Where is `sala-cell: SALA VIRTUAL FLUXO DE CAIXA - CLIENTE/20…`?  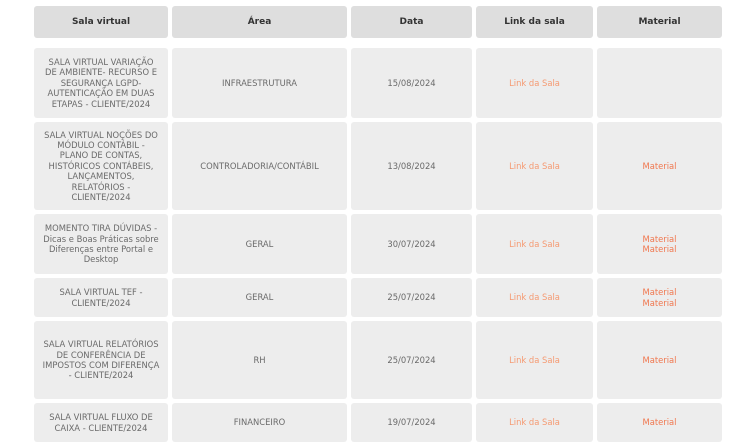 sala-cell: SALA VIRTUAL FLUXO DE CAIXA - CLIENTE/20… is located at coordinates (101, 422).